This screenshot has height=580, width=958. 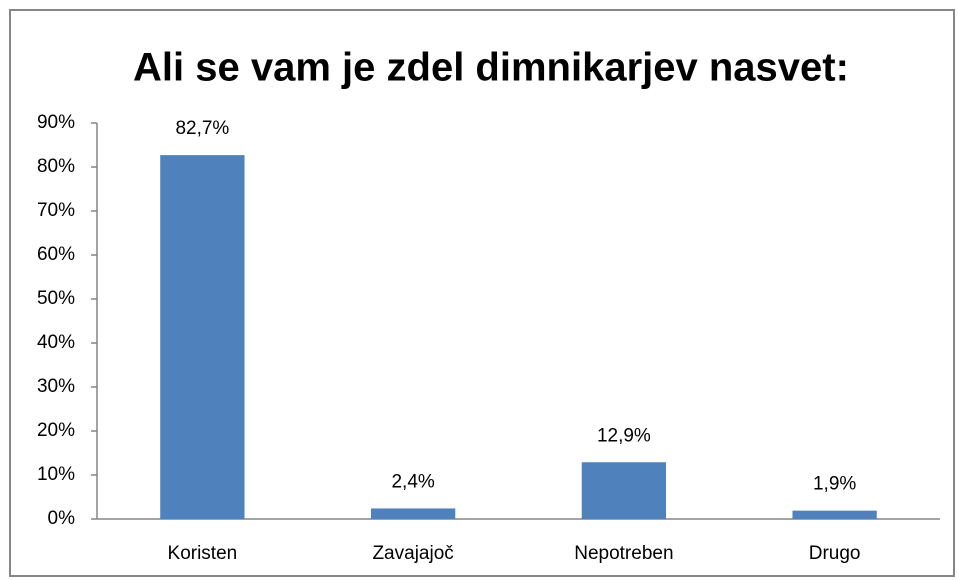 What do you see at coordinates (56, 122) in the screenshot?
I see `y-tick-label: 90%` at bounding box center [56, 122].